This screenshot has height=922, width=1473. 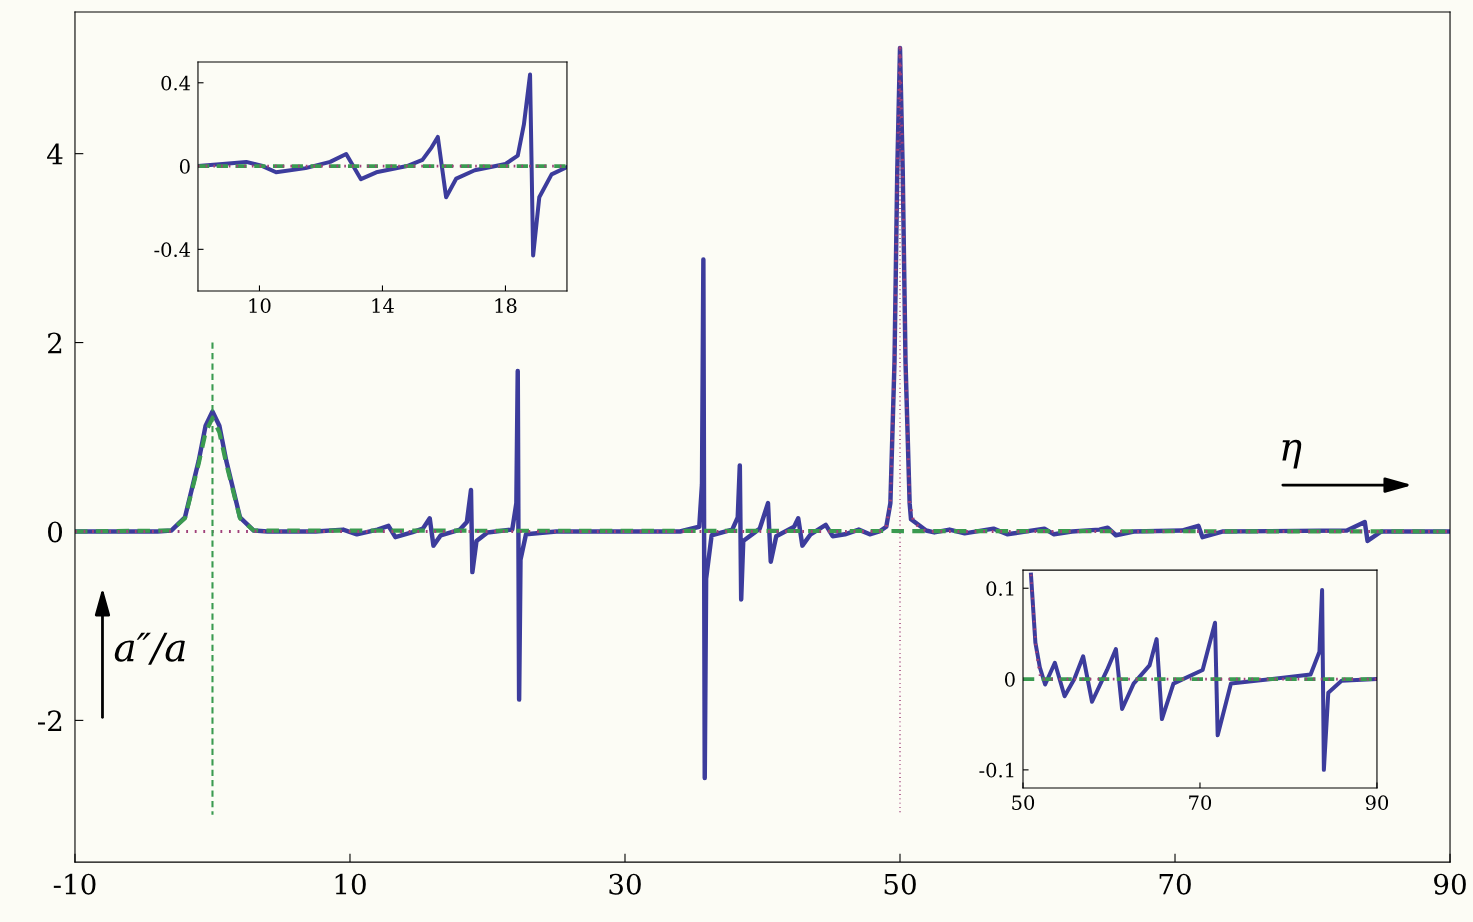 What do you see at coordinates (55, 154) in the screenshot?
I see `y-tick-label: 4` at bounding box center [55, 154].